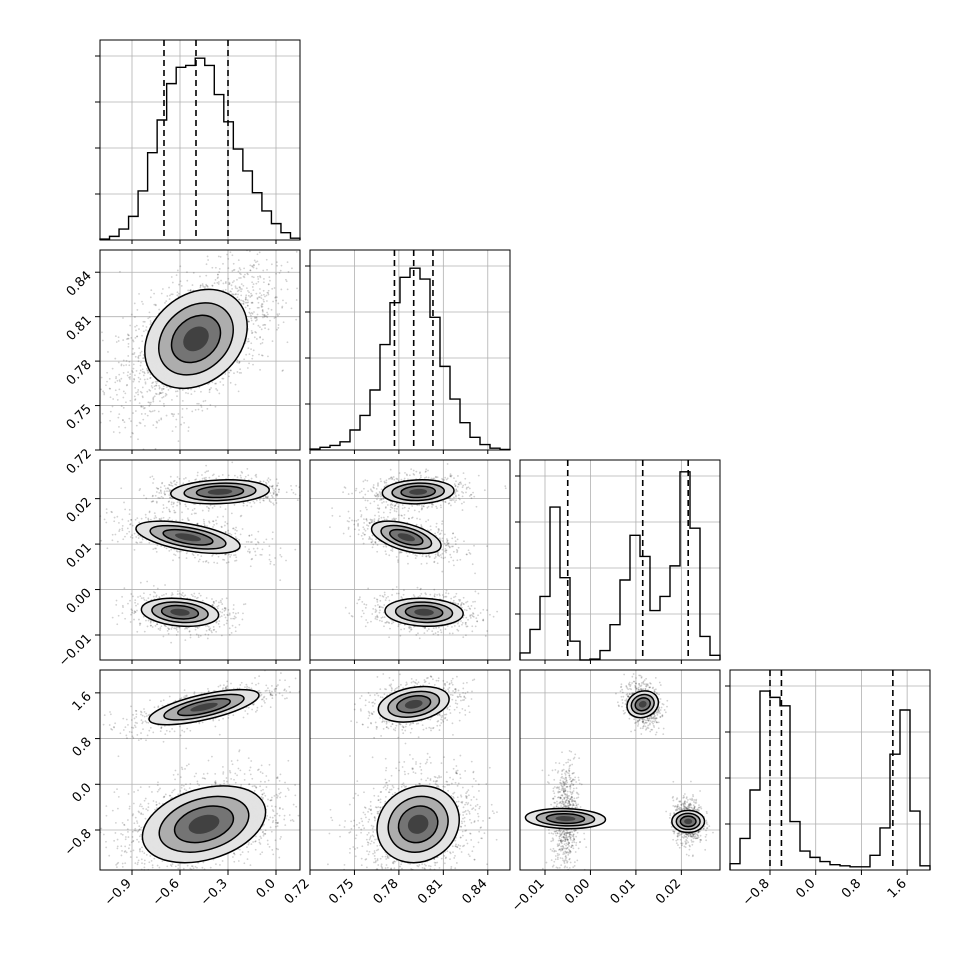  What do you see at coordinates (200, 560) in the screenshot?
I see `density-panel` at bounding box center [200, 560].